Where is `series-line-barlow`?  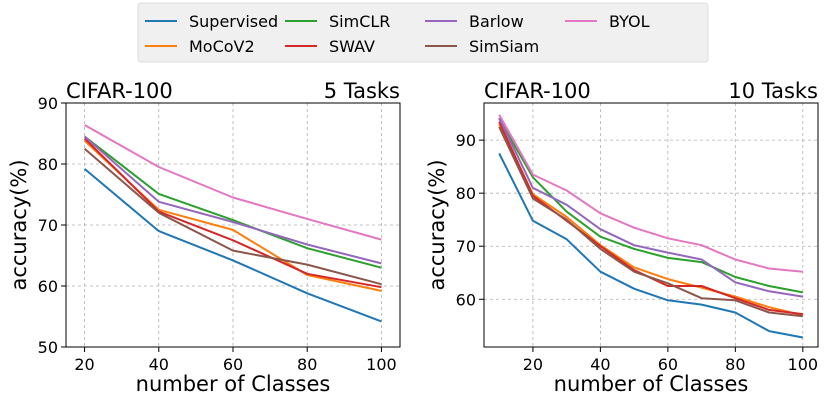 series-line-barlow is located at coordinates (232, 200).